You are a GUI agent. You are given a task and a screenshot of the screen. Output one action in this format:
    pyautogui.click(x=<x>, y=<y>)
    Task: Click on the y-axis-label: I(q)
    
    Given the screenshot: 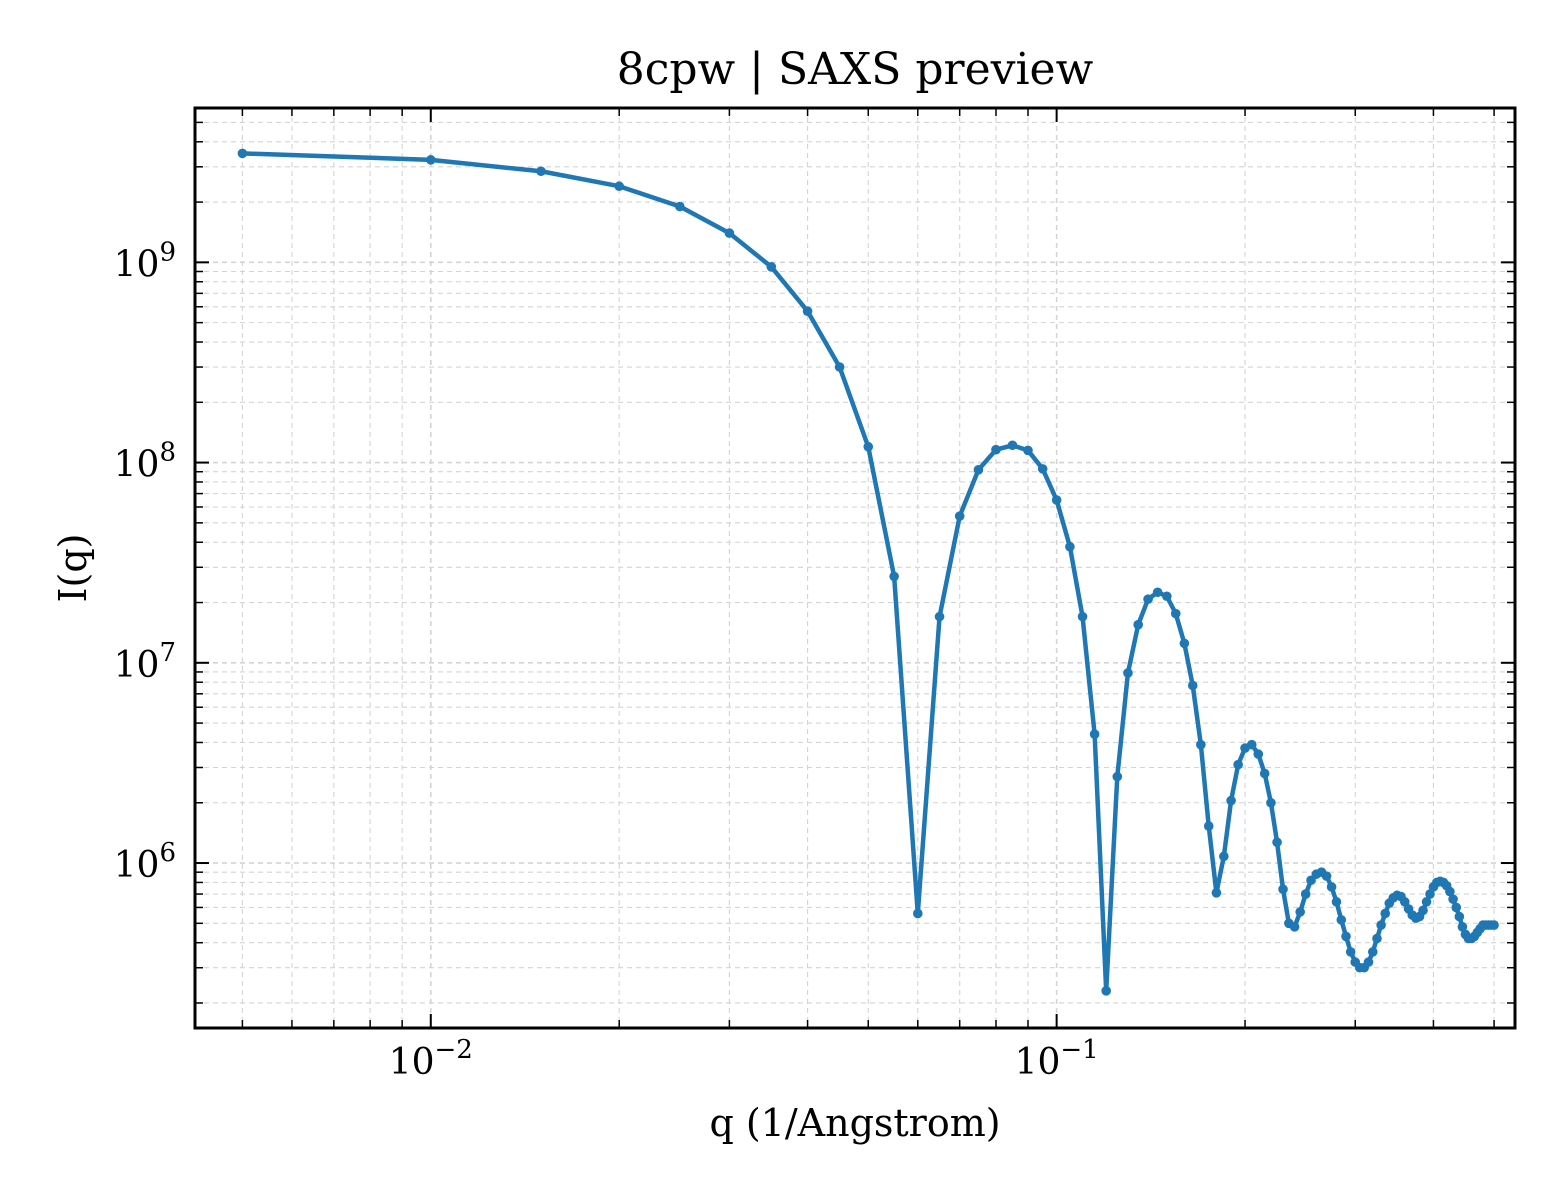 What is the action you would take?
    pyautogui.click(x=73, y=568)
    